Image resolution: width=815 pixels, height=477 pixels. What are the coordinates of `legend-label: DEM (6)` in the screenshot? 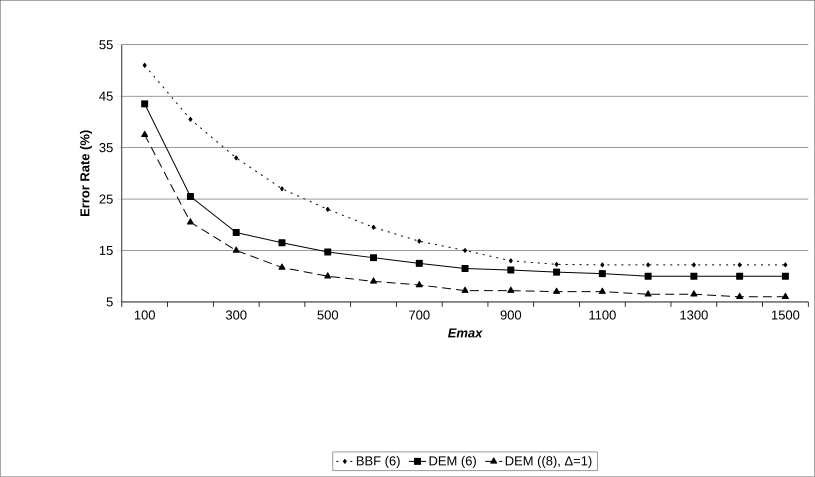 It's located at (453, 462).